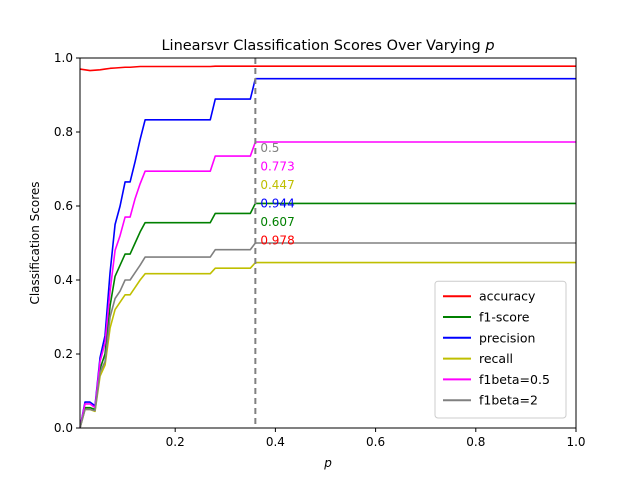 The width and height of the screenshot is (640, 480). What do you see at coordinates (575, 442) in the screenshot?
I see `x-tick-label: 1.0` at bounding box center [575, 442].